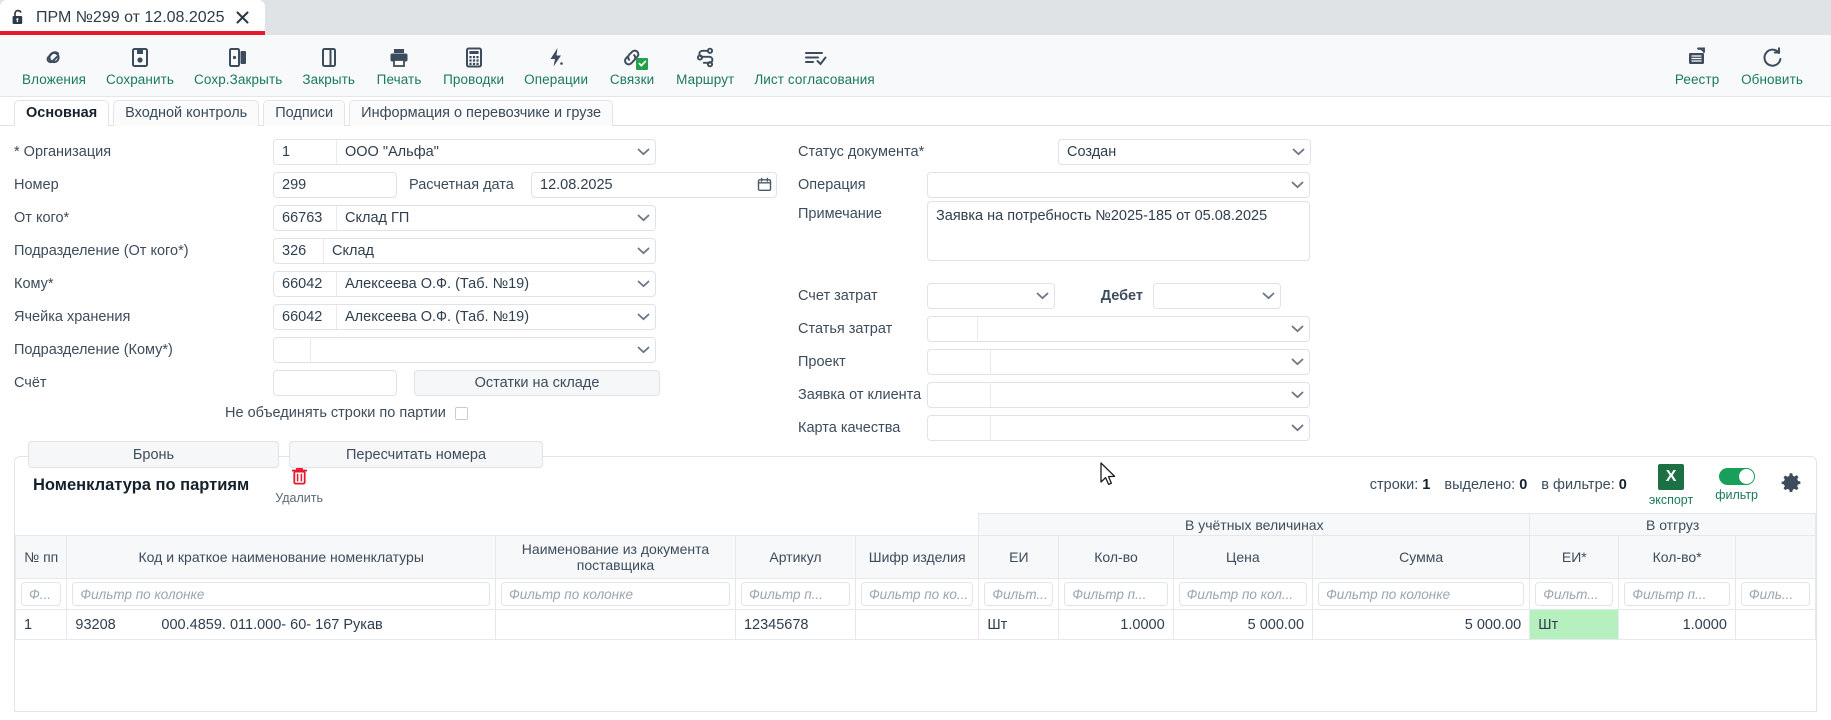  Describe the element at coordinates (140, 66) in the screenshot. I see `save-button: Сохранить` at that location.